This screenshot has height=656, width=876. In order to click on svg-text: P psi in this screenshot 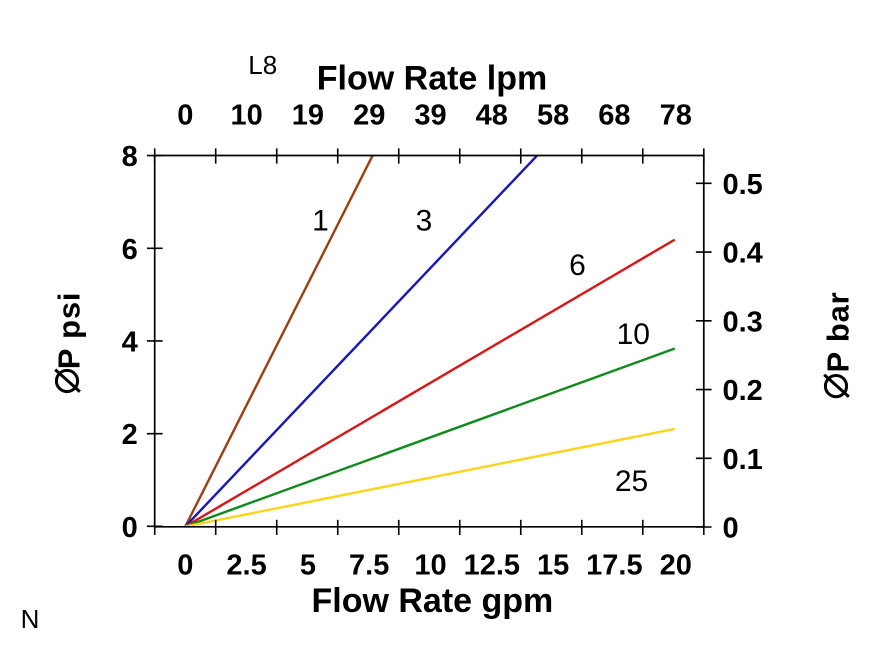, I will do `click(69, 331)`.